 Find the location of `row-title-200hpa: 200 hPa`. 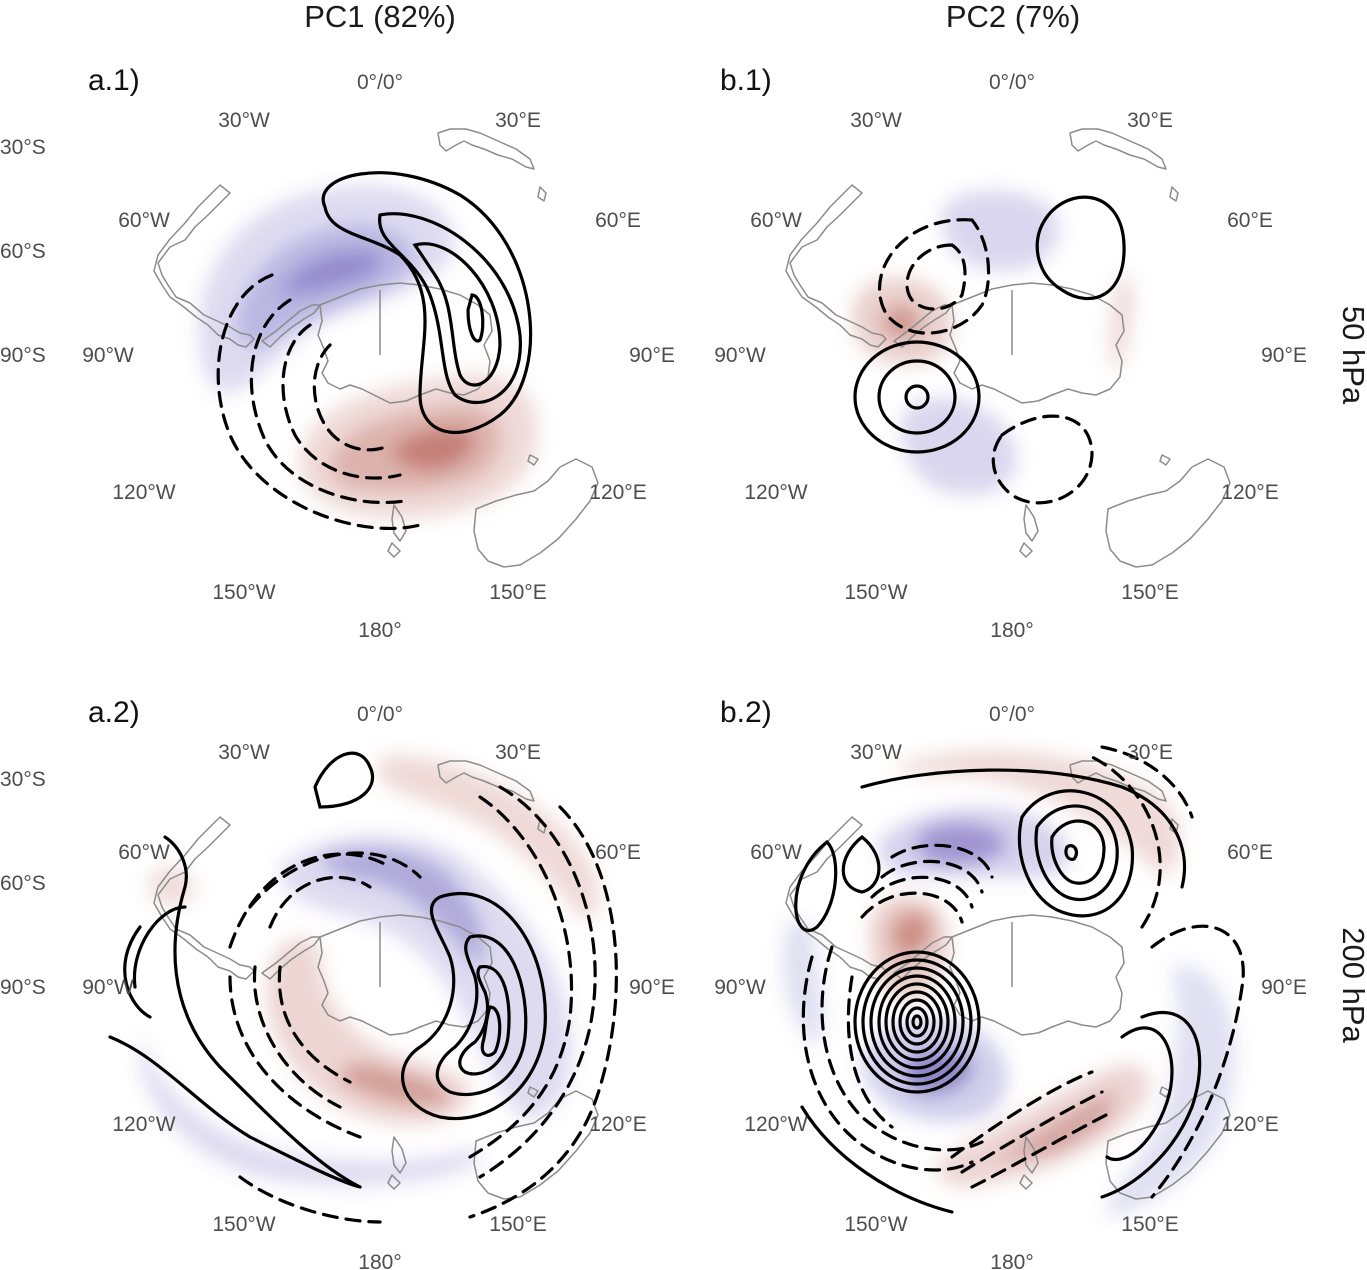

row-title-200hpa: 200 hPa is located at coordinates (1351, 985).